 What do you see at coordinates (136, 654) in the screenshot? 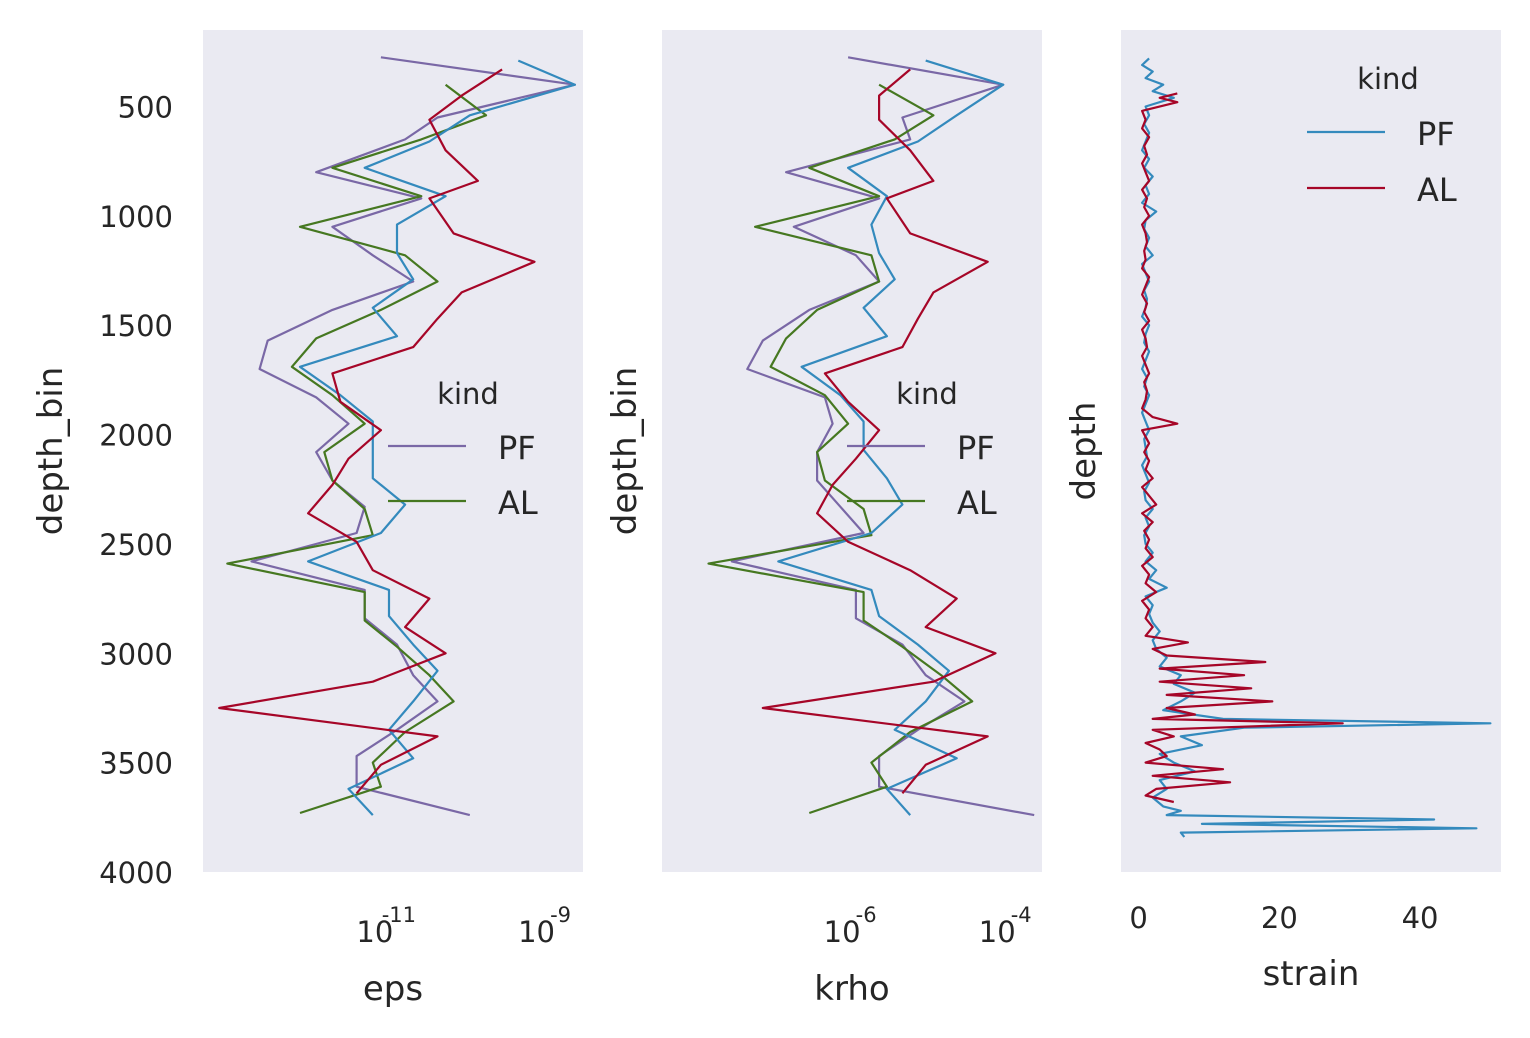
I see `y-tick-label: 3000` at bounding box center [136, 654].